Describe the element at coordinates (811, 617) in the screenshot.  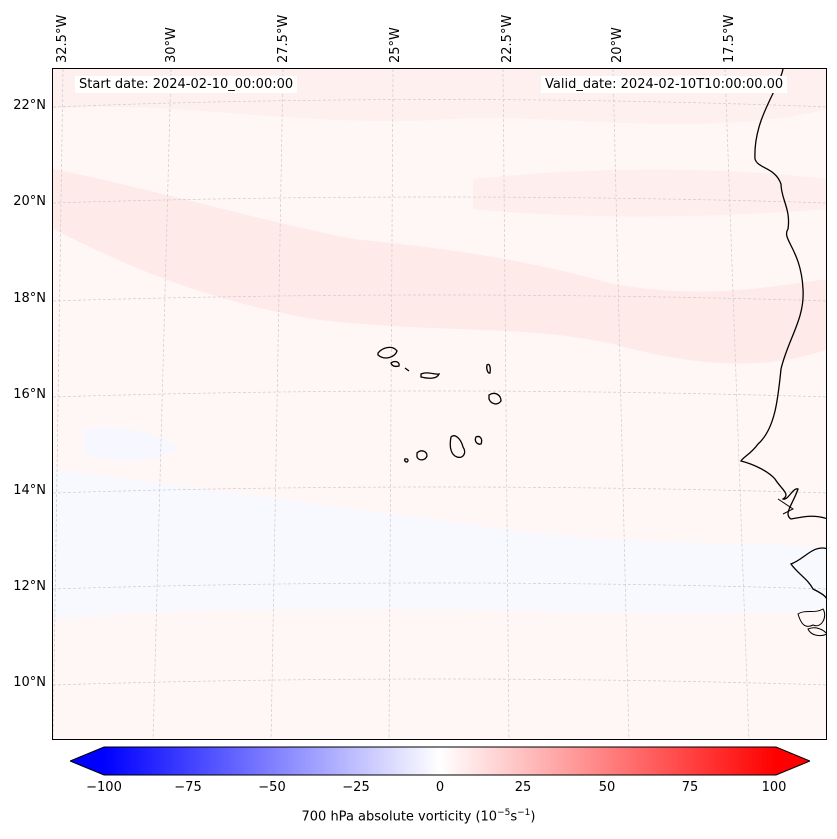
I see `guinea-bissau-islands` at that location.